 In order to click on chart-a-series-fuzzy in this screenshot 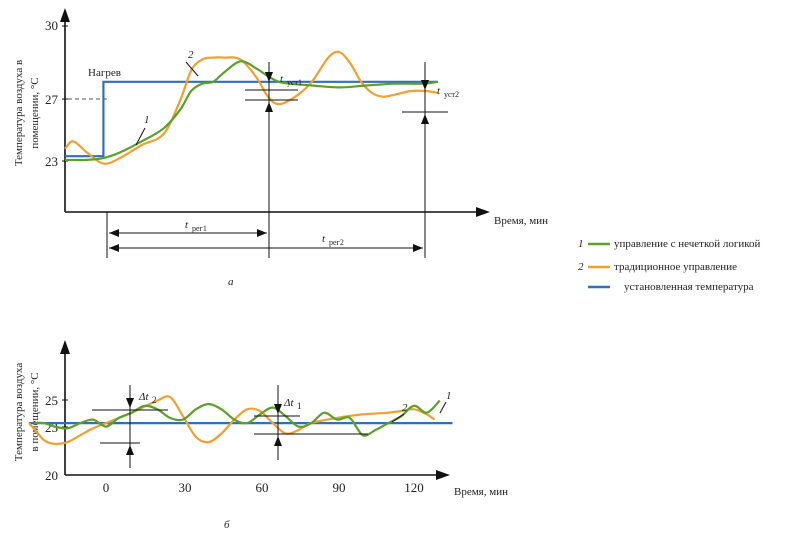, I will do `click(251, 111)`.